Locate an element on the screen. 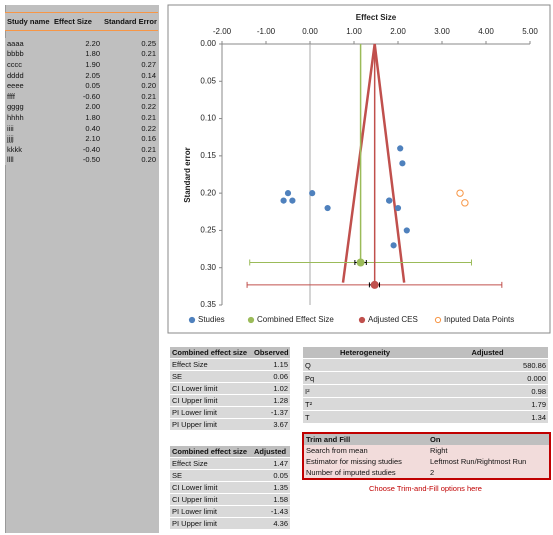  table-cell: 4.36 is located at coordinates (271, 524).